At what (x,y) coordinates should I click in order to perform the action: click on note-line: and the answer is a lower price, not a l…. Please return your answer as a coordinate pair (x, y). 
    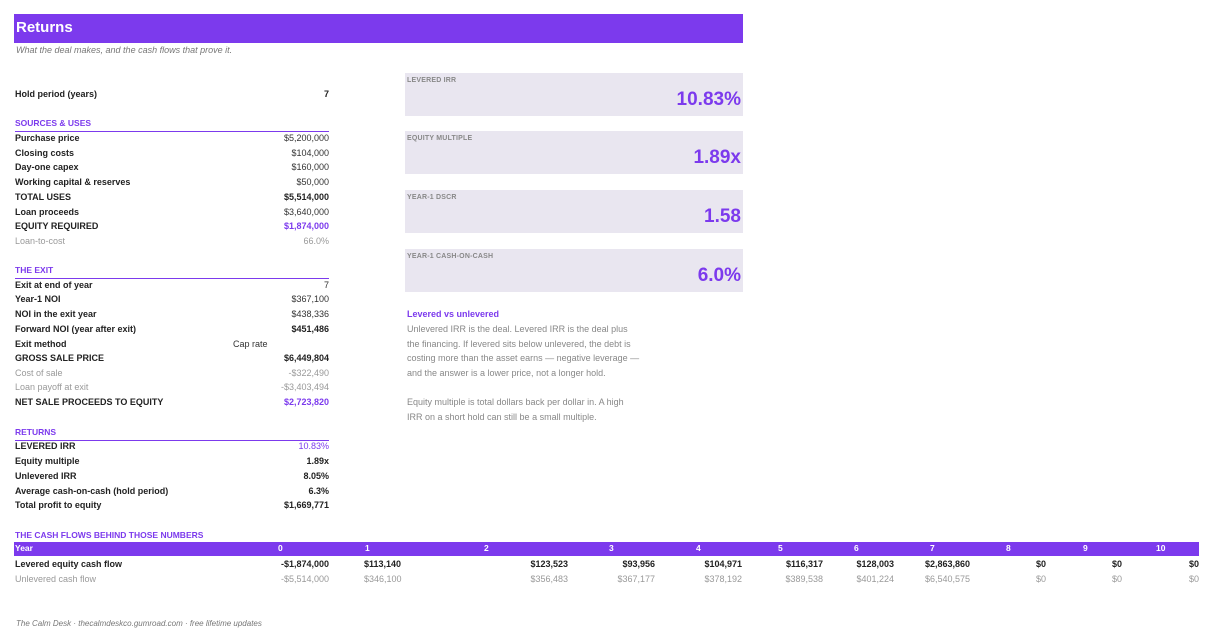
    Looking at the image, I should click on (506, 373).